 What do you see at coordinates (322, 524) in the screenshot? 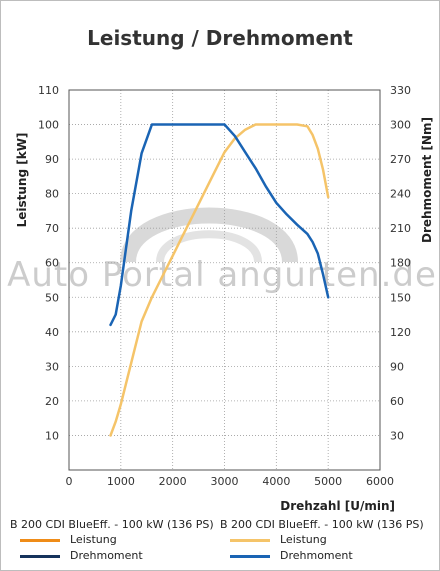
I see `legend-header-2: B 200 CDI BlueEff. - 100 kW (136 PS)` at bounding box center [322, 524].